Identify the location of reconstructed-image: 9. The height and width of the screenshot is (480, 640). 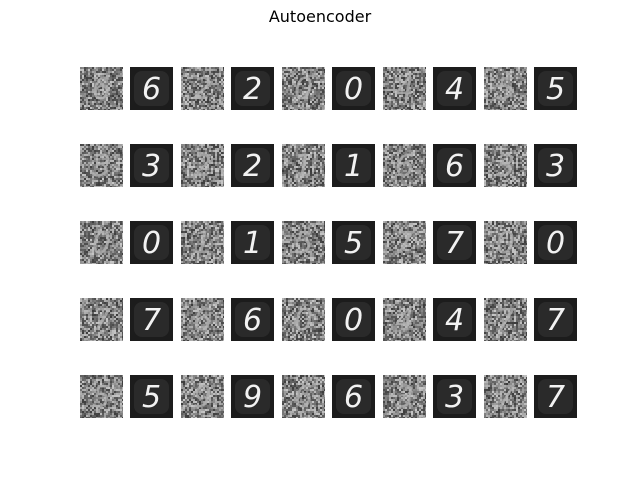
(252, 396).